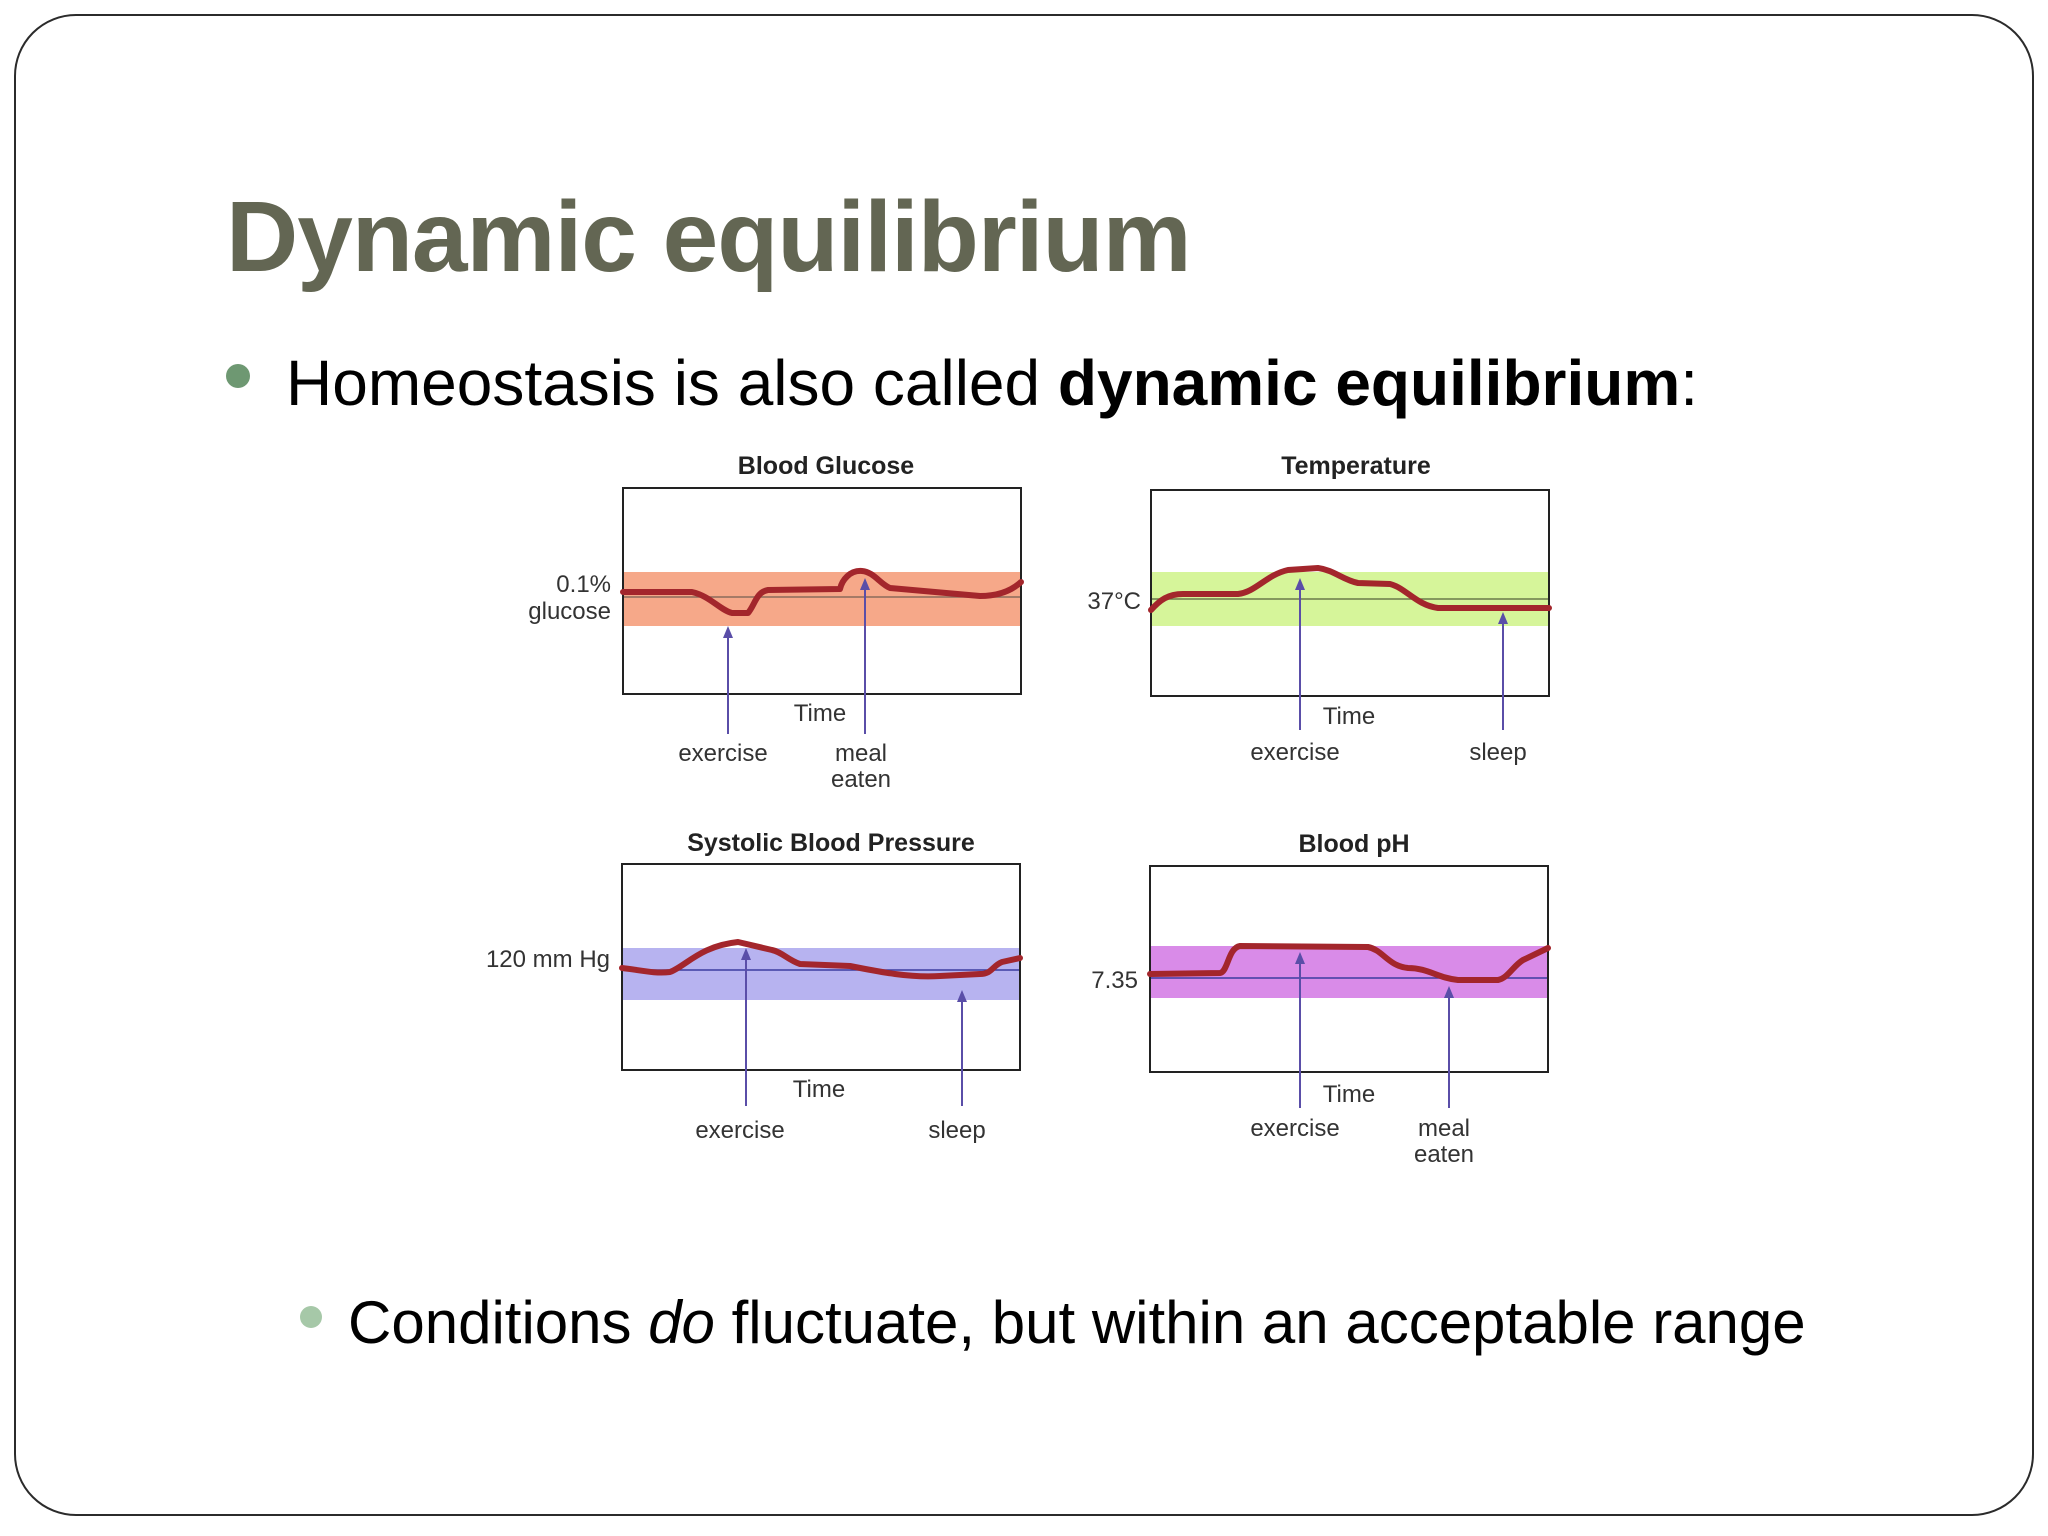 The image size is (2048, 1536). What do you see at coordinates (1353, 844) in the screenshot?
I see `panel-title: Blood pH` at bounding box center [1353, 844].